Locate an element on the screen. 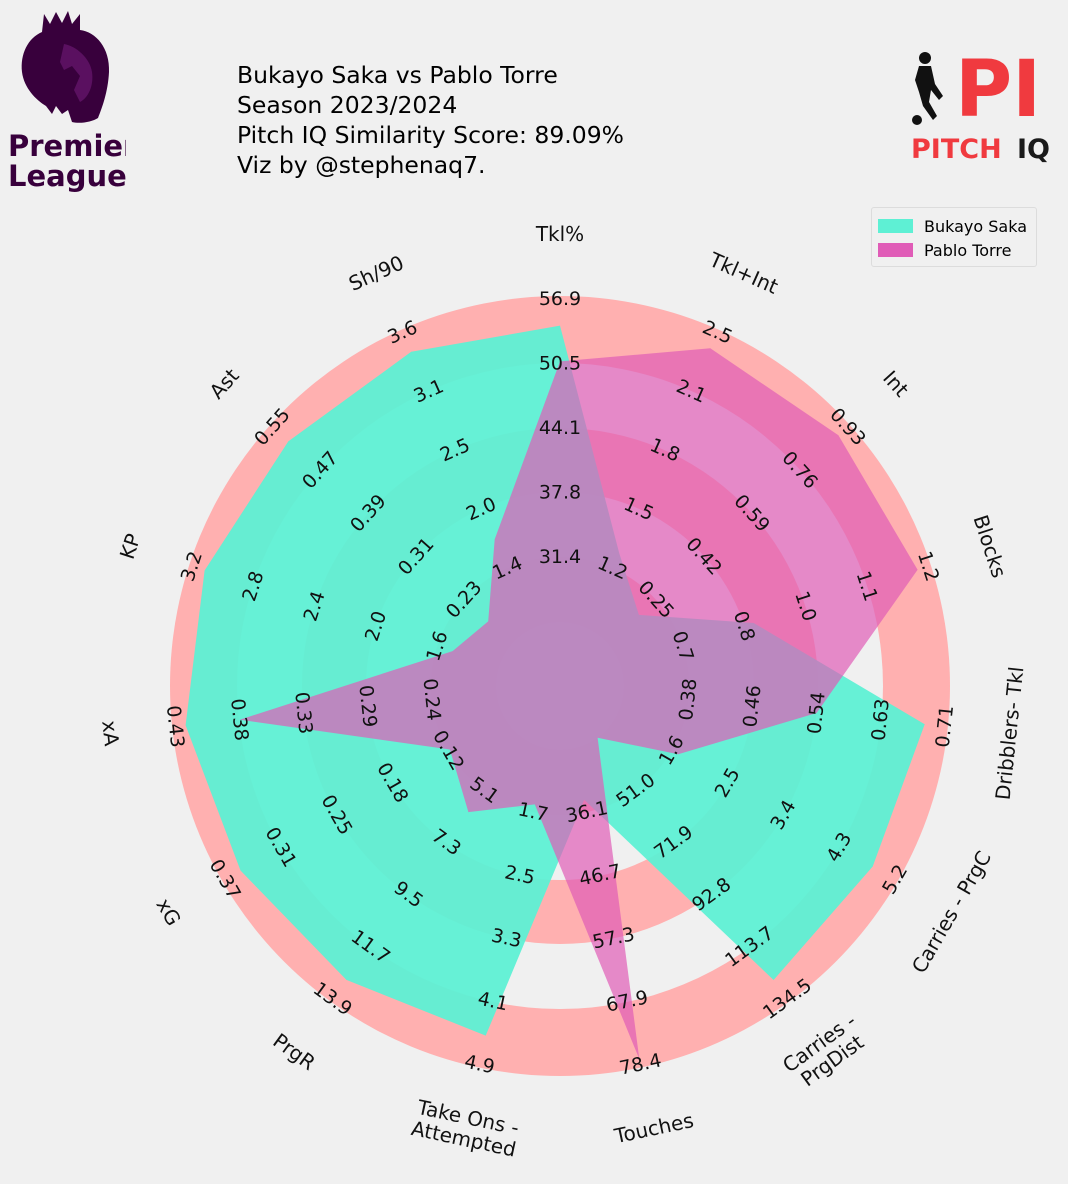 The width and height of the screenshot is (1068, 1184). param-label-group: Tkl+Int is located at coordinates (743, 273).